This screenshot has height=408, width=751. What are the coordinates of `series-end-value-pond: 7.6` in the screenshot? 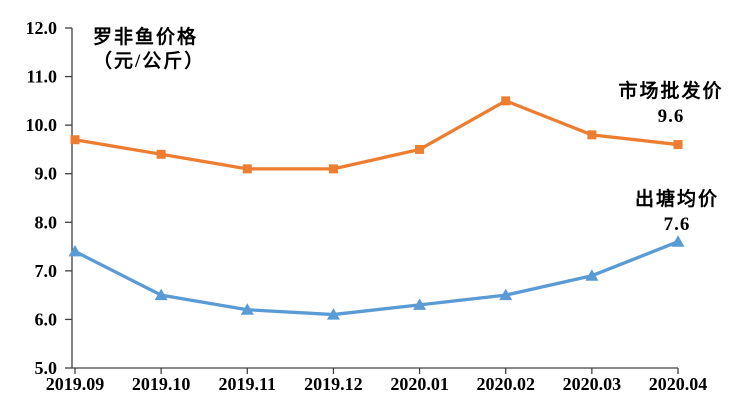 It's located at (677, 224).